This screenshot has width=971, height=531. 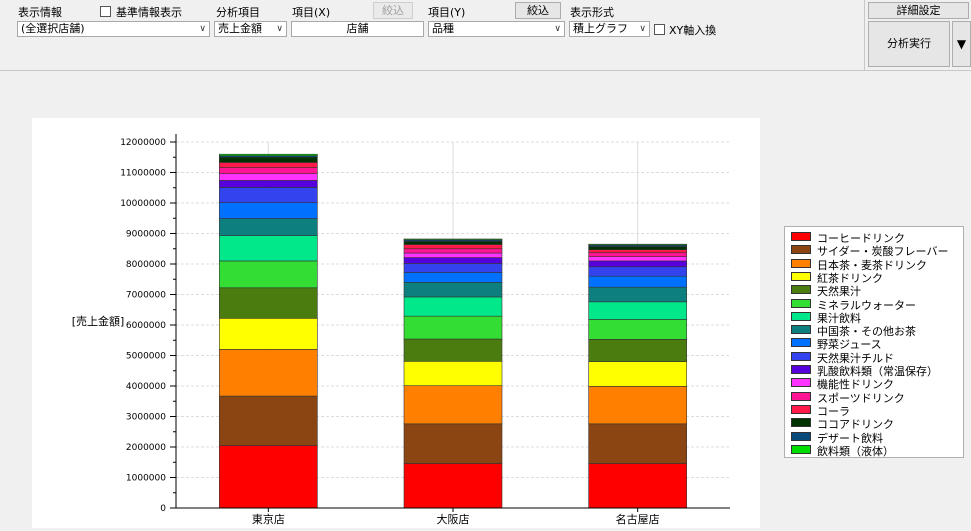 What do you see at coordinates (849, 345) in the screenshot?
I see `legend-label: 野菜ジュース` at bounding box center [849, 345].